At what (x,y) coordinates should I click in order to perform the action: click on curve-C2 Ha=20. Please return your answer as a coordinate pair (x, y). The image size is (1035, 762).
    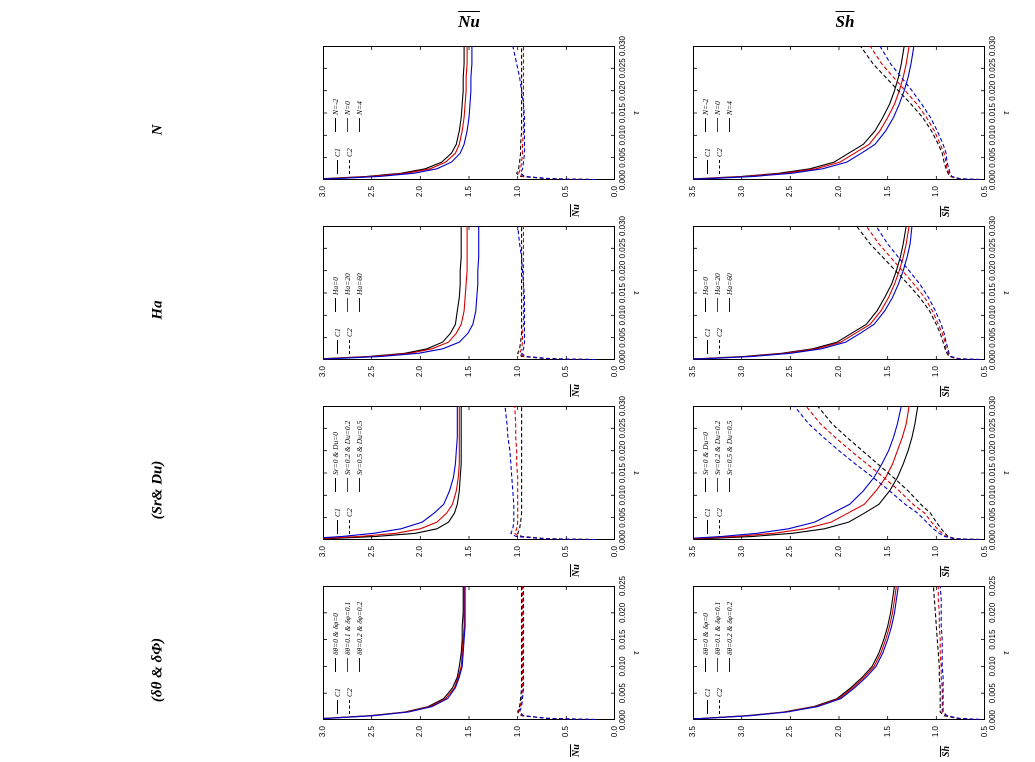
    Looking at the image, I should click on (557, 293).